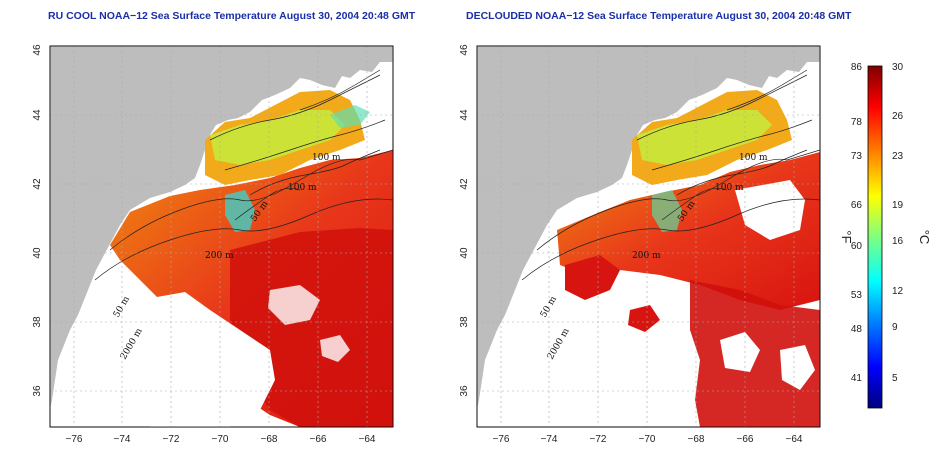 The width and height of the screenshot is (950, 475). What do you see at coordinates (37, 184) in the screenshot?
I see `left-lat-tick: 42` at bounding box center [37, 184].